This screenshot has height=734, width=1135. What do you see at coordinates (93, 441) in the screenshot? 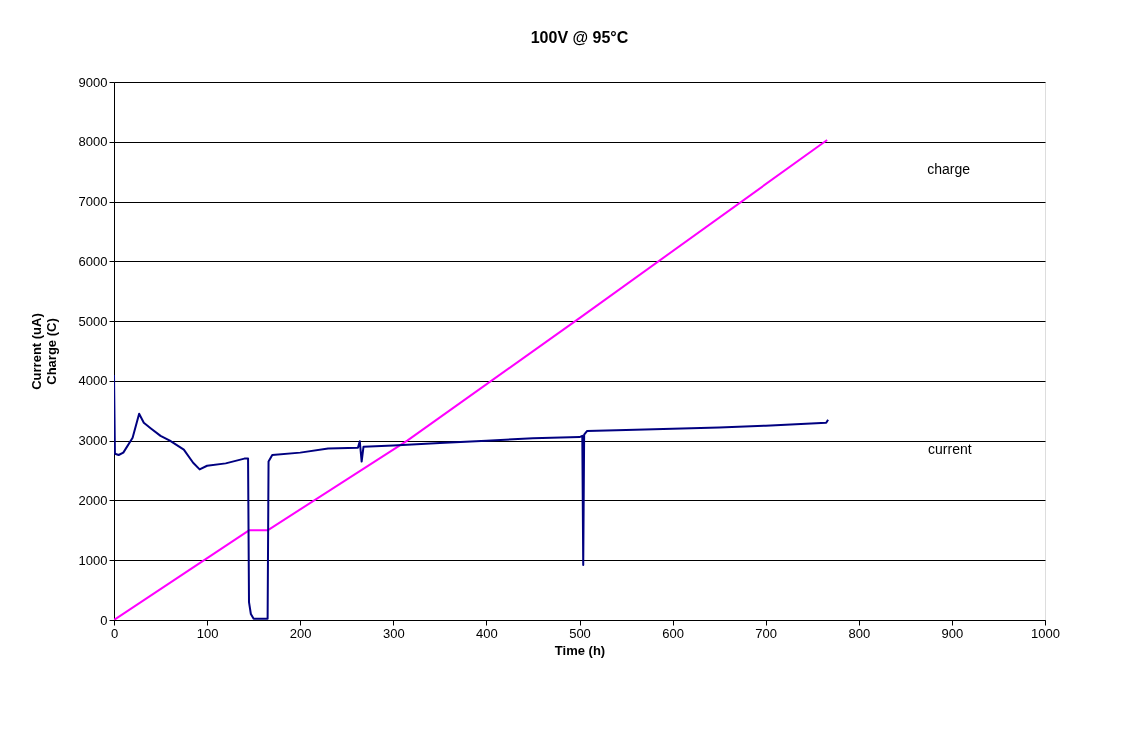
I see `y-tick-label: 3000` at bounding box center [93, 441].